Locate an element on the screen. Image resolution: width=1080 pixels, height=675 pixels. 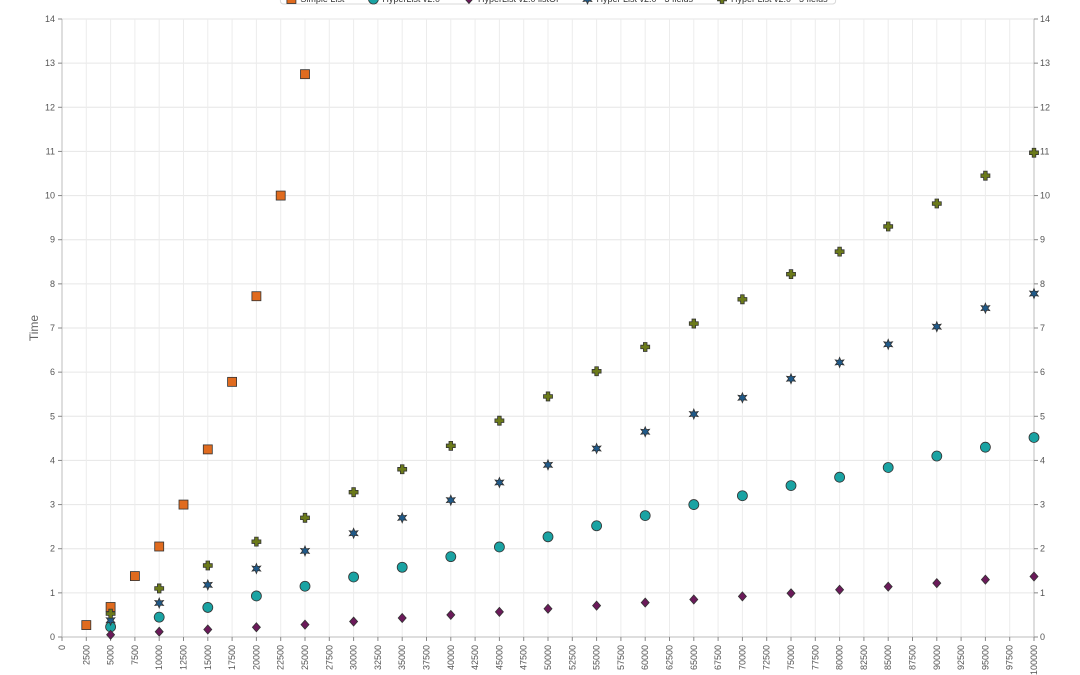
x-tick-label: 2500 is located at coordinates (86, 655).